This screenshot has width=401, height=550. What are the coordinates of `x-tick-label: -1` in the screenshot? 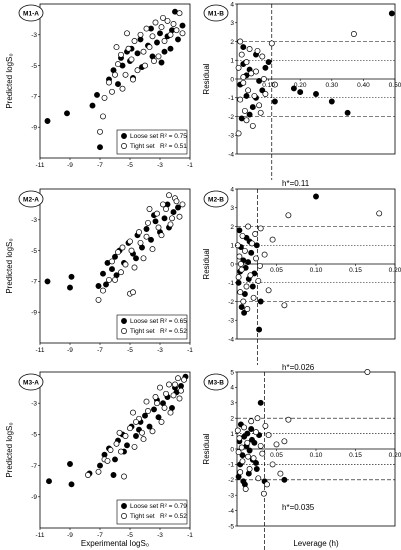 It's located at (190, 535).